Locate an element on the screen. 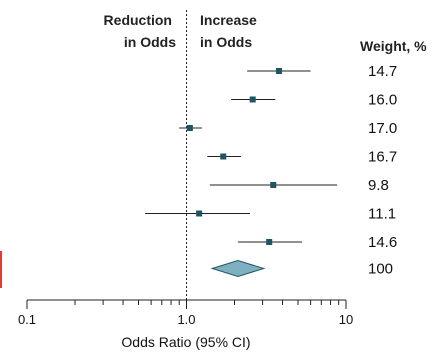  pooled-row: 100 is located at coordinates (301, 268).